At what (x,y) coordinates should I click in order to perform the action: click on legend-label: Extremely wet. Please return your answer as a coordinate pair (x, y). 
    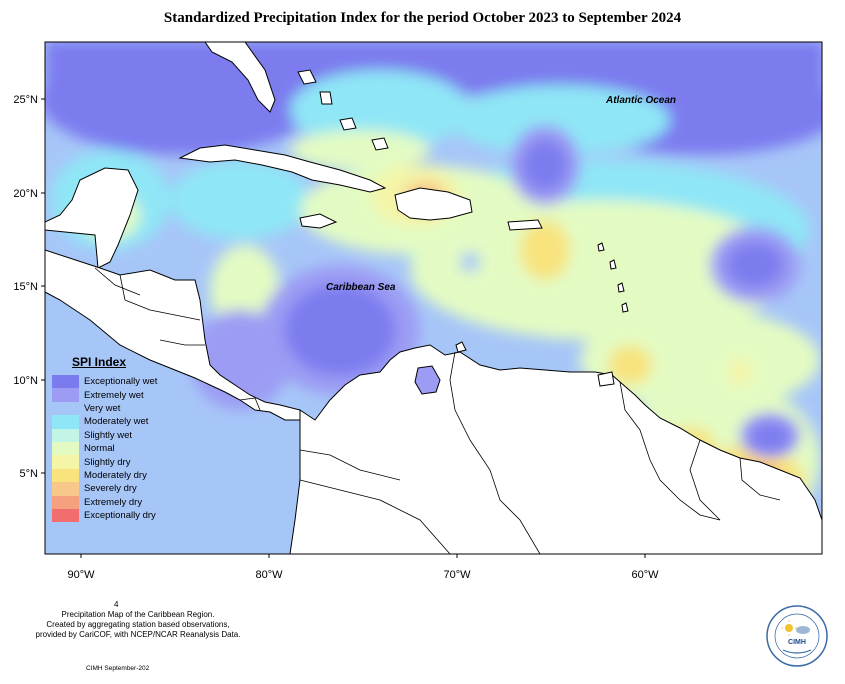
    Looking at the image, I should click on (114, 395).